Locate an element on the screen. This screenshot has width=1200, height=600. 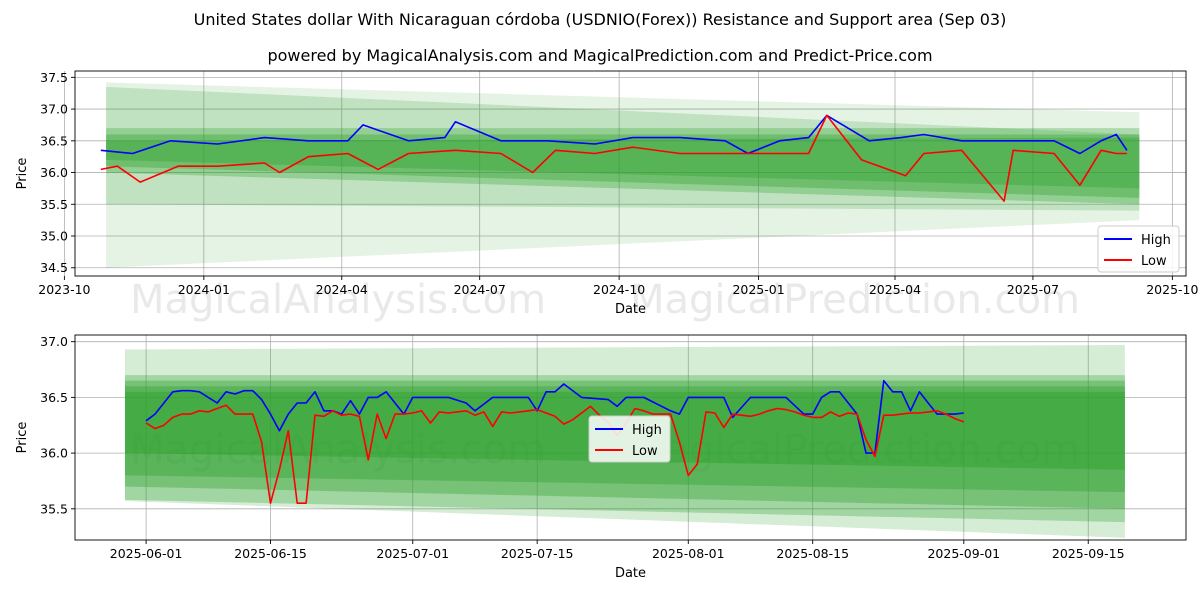
x-tick-label: 2025-07-01 is located at coordinates (412, 553).